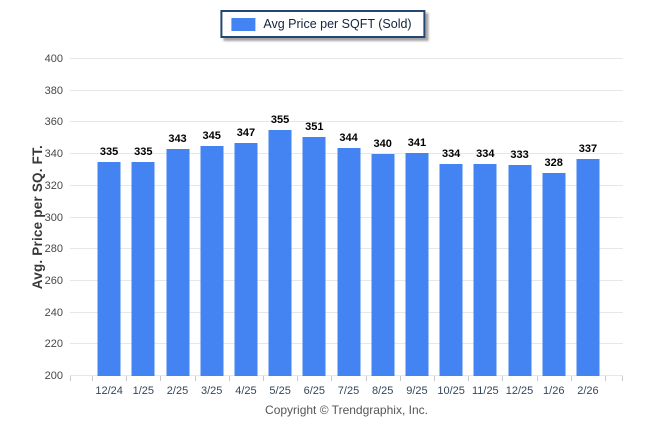 This screenshot has height=434, width=646. I want to click on y-tick-label: 240, so click(53, 312).